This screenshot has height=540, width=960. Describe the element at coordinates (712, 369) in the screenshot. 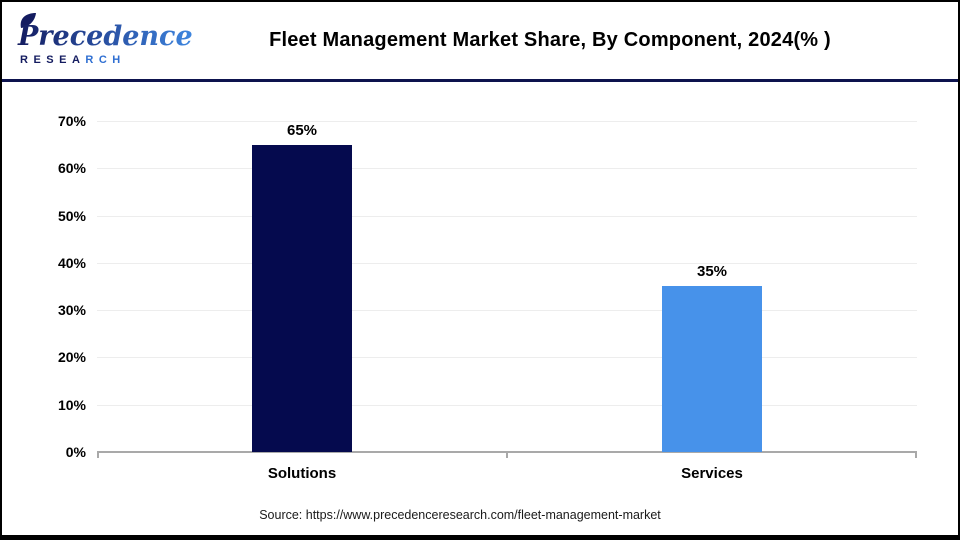

I see `bar-services` at that location.